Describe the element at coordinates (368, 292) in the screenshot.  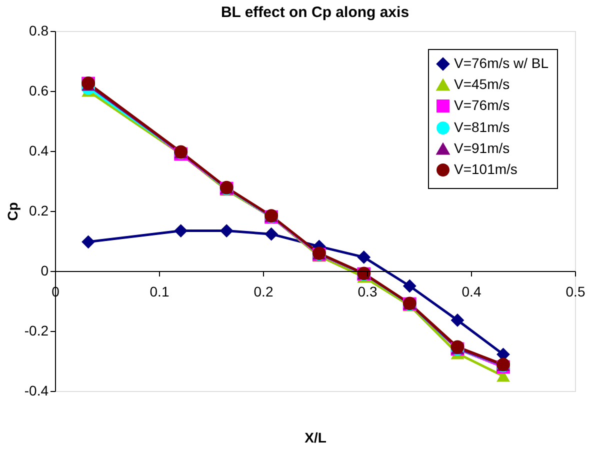
I see `x-tick-label: 0.3` at that location.